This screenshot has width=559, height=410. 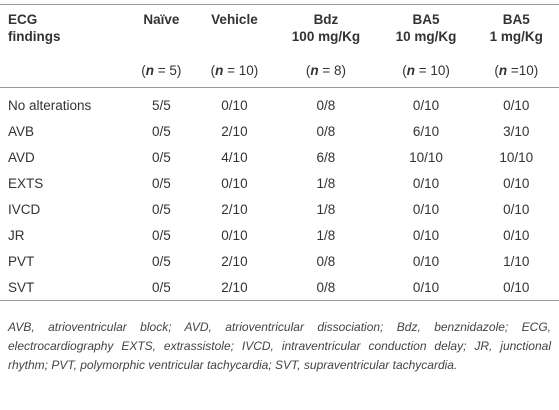 I want to click on header-cell: Bdz 100 mg/Kg (n = 8), so click(x=325, y=46).